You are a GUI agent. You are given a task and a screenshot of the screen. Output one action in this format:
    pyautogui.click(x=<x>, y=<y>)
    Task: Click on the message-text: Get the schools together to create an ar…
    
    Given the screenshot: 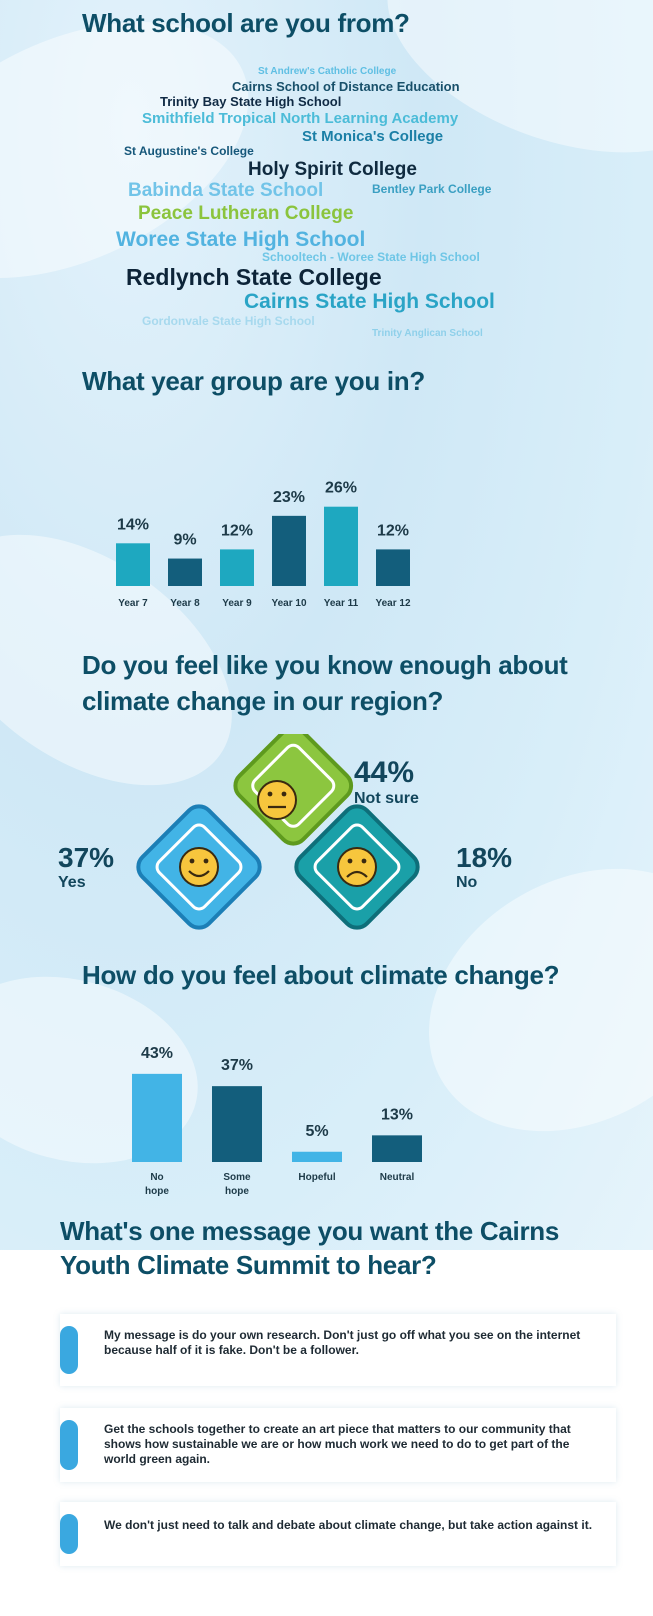 What is the action you would take?
    pyautogui.click(x=337, y=1444)
    